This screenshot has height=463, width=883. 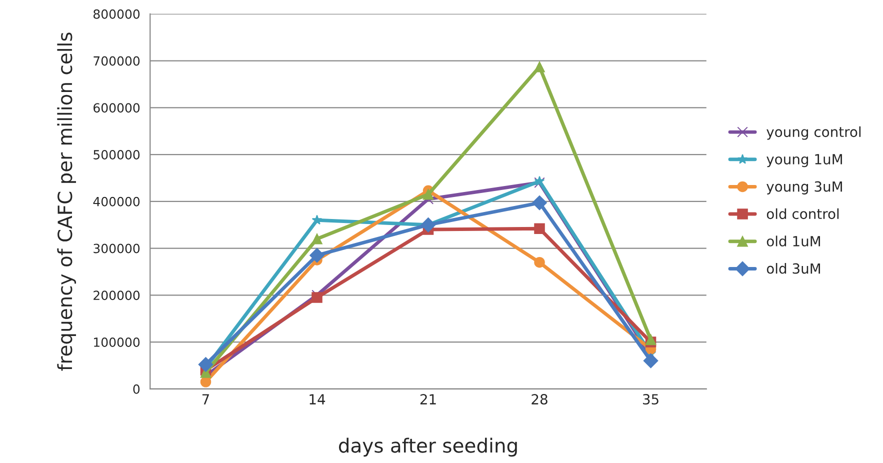 I want to click on x-tick-label: 35, so click(x=650, y=399).